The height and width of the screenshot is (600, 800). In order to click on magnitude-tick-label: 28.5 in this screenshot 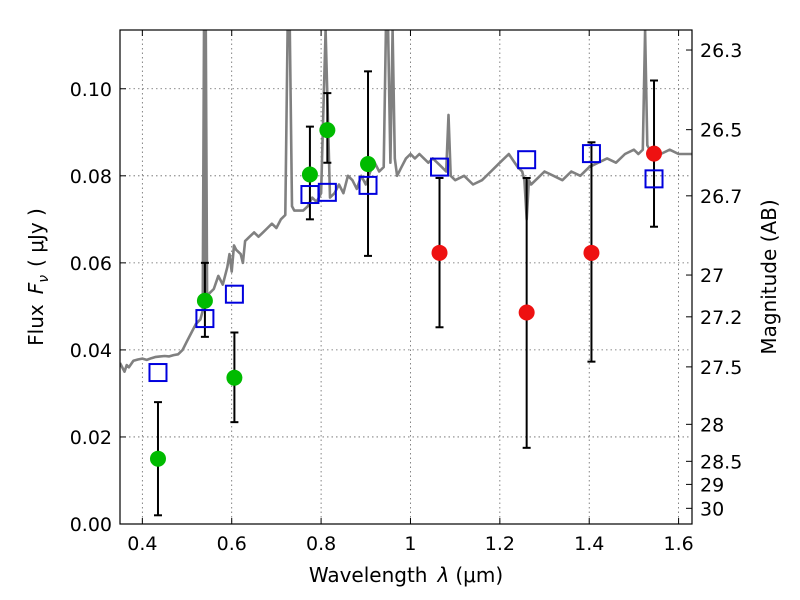, I will do `click(721, 462)`.